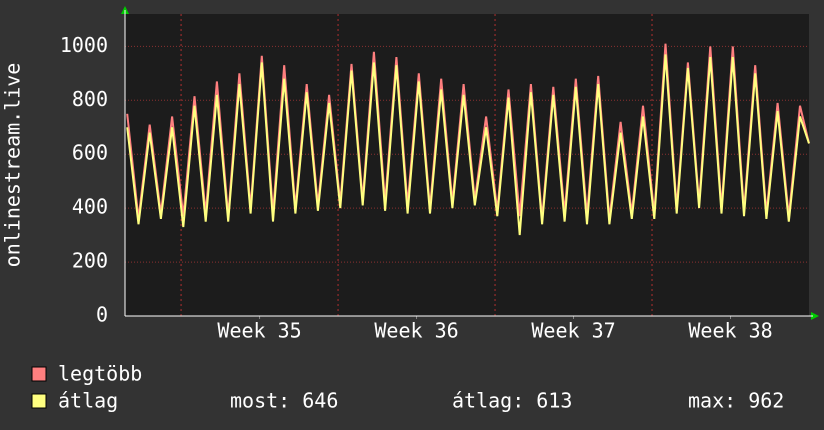 The height and width of the screenshot is (430, 824). Describe the element at coordinates (100, 374) in the screenshot. I see `legend-label: legtöbb` at that location.